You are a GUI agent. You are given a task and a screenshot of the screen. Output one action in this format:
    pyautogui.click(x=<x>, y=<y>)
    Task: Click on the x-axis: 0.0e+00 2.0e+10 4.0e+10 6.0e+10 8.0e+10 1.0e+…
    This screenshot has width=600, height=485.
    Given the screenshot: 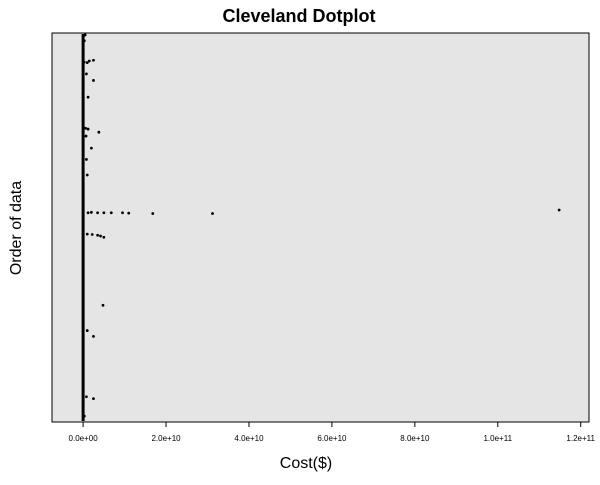 What is the action you would take?
    pyautogui.click(x=332, y=432)
    